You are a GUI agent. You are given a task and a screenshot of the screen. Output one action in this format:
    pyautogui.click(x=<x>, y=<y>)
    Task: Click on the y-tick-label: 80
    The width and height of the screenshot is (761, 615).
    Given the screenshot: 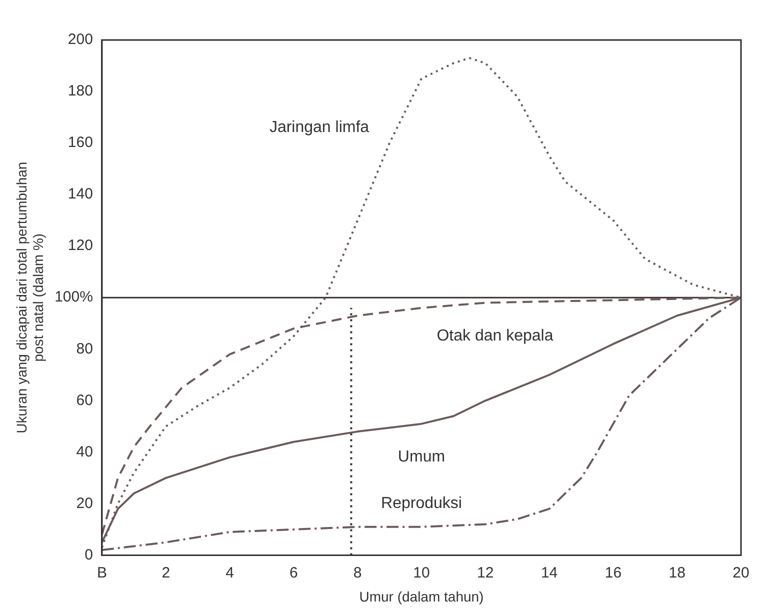 What is the action you would take?
    pyautogui.click(x=84, y=349)
    